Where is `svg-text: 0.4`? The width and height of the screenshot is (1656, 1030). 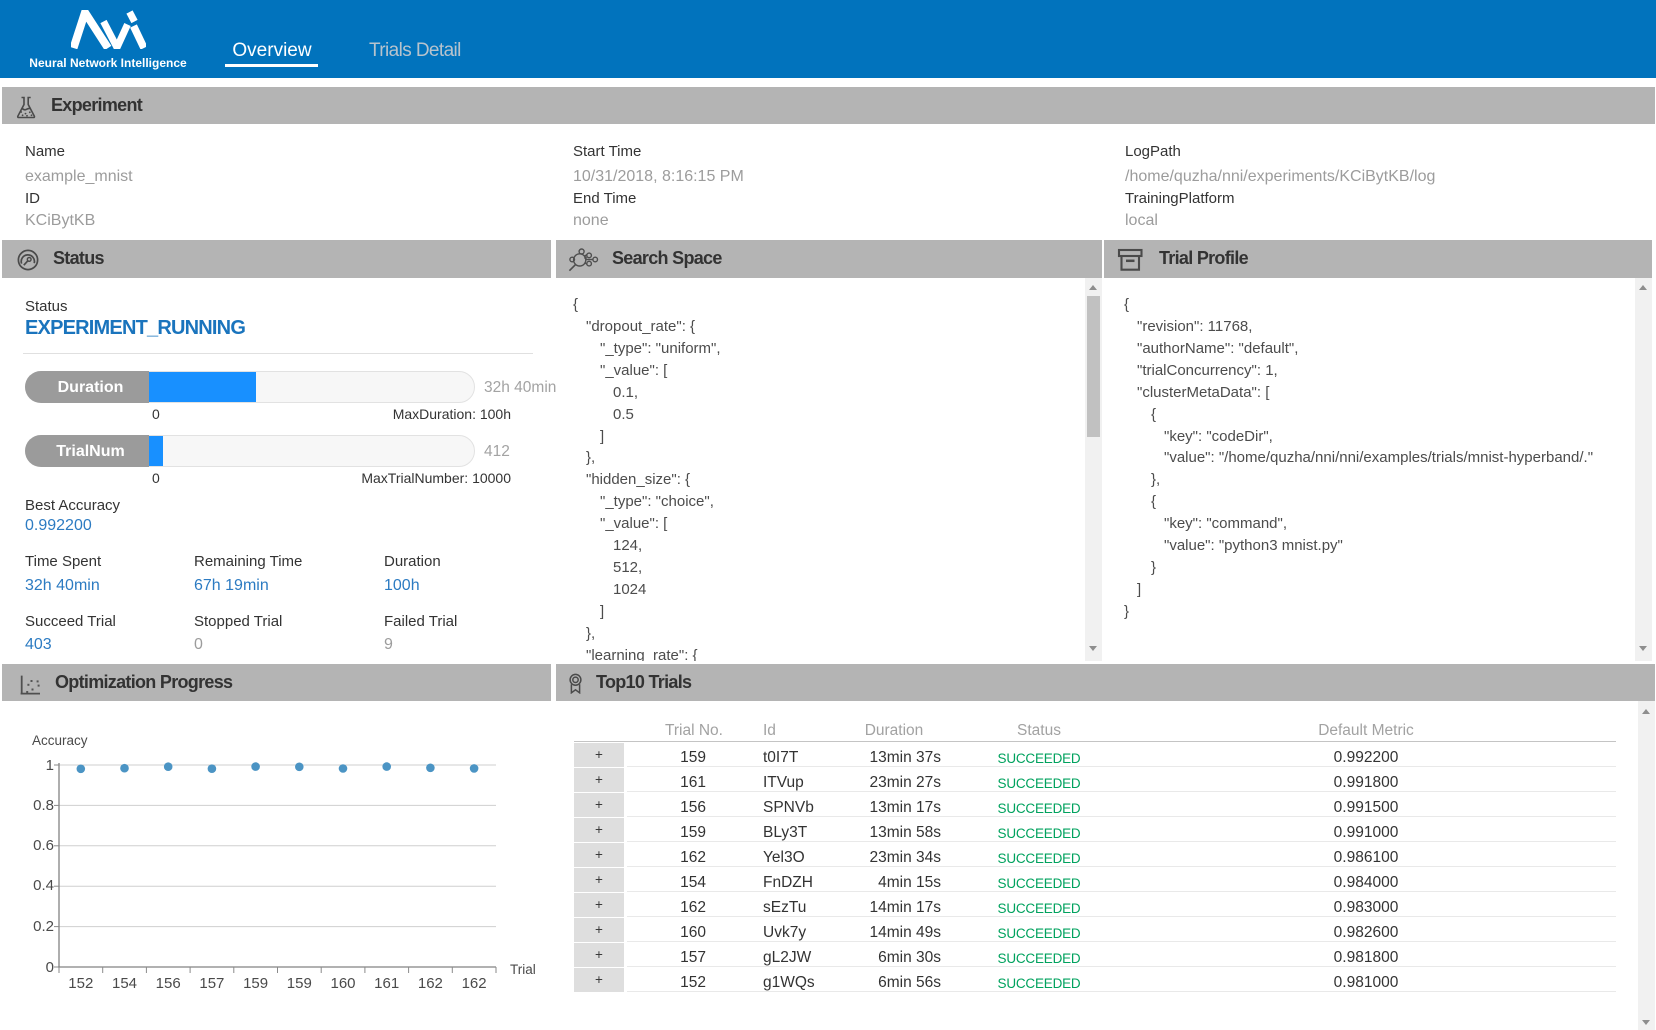
svg-text: 0.4 is located at coordinates (43, 885).